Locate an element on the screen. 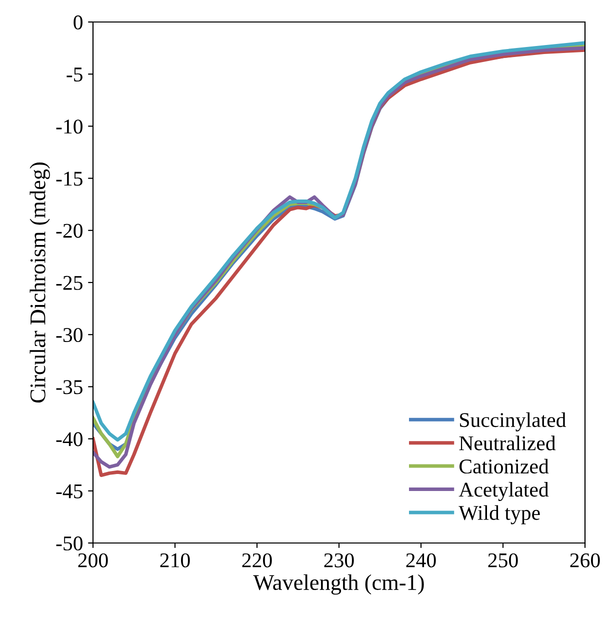 The image size is (604, 618). y-tick-label: -30 is located at coordinates (69, 335).